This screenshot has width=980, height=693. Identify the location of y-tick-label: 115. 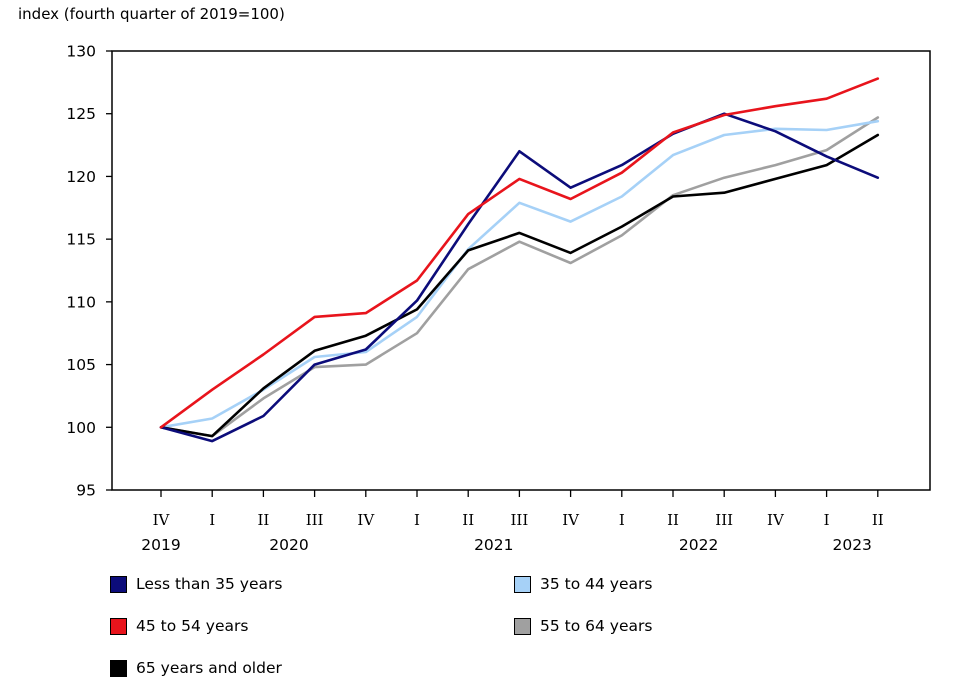
(81, 240).